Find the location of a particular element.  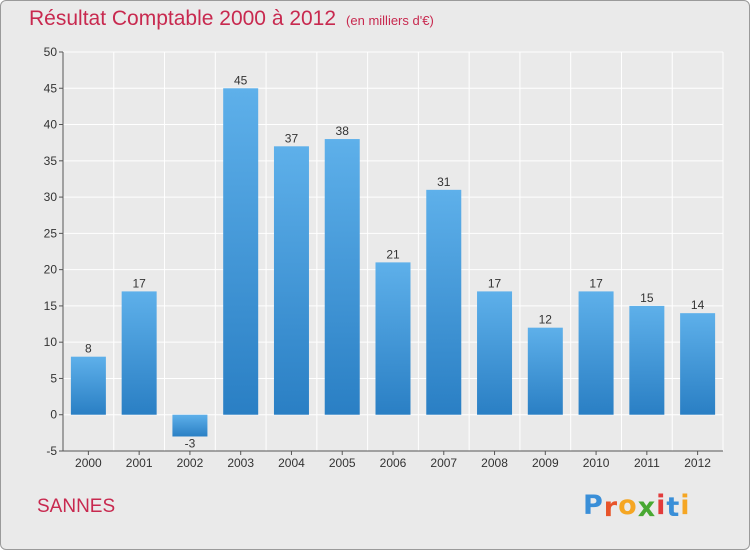

y-tick-label: 45 is located at coordinates (51, 88).